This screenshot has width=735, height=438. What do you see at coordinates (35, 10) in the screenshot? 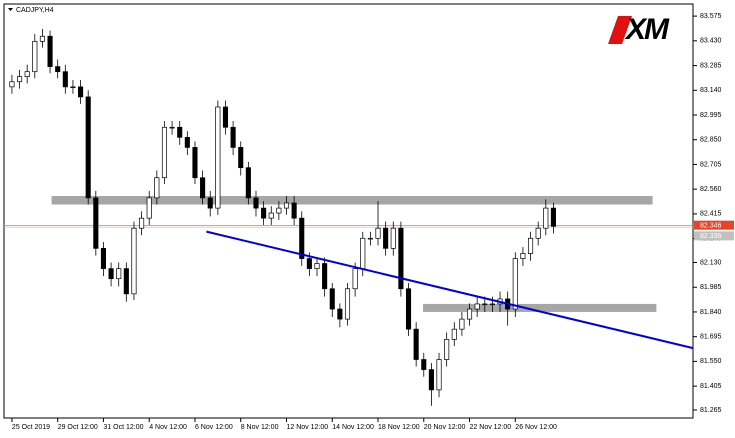
I see `chart-title: CADJPY,H4` at bounding box center [35, 10].